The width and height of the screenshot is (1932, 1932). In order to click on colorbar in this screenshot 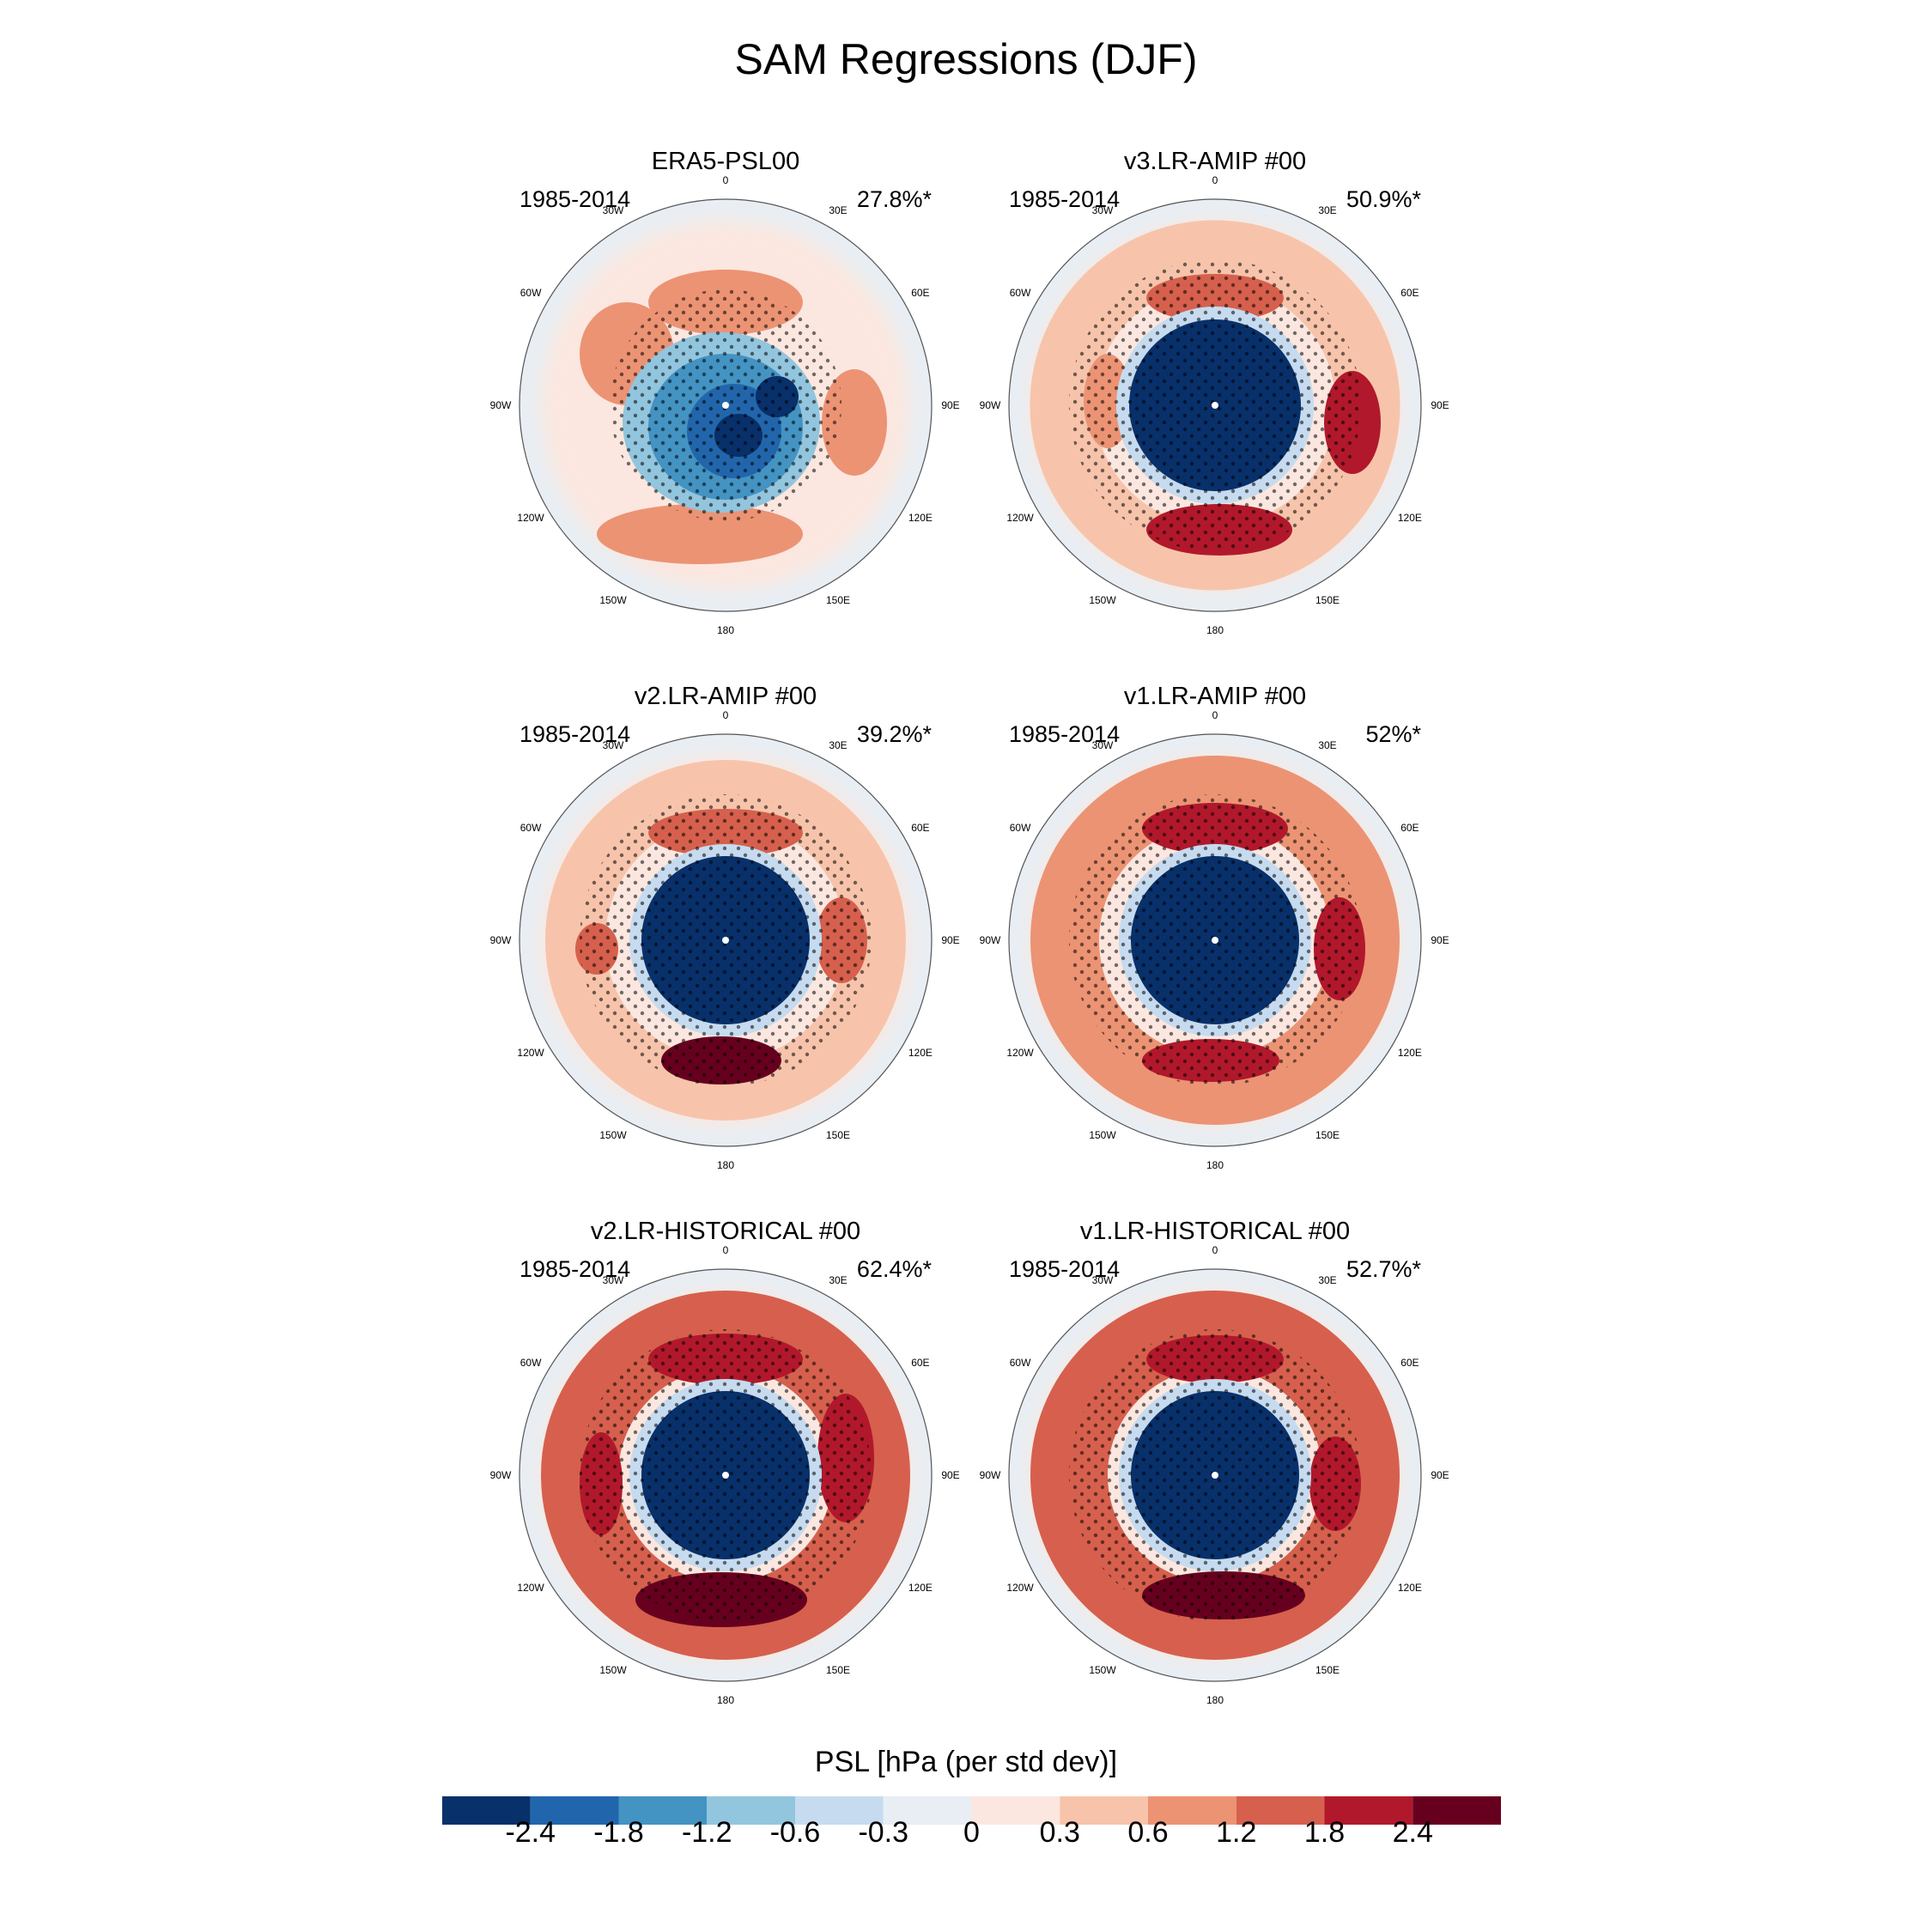, I will do `click(972, 1811)`.